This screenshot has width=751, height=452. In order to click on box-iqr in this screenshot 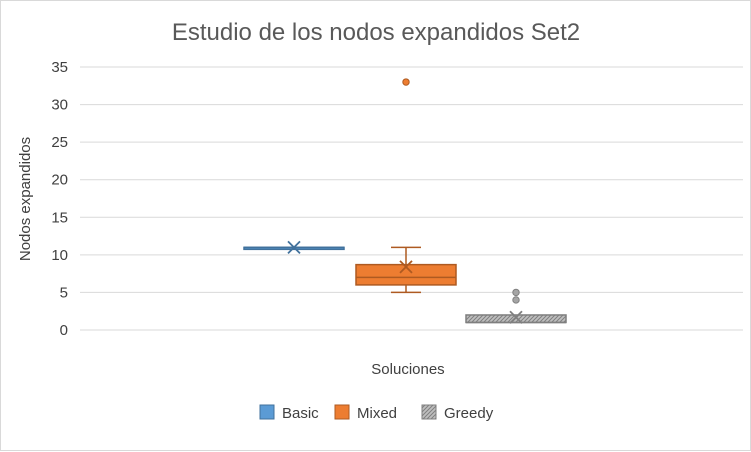, I will do `click(406, 274)`.